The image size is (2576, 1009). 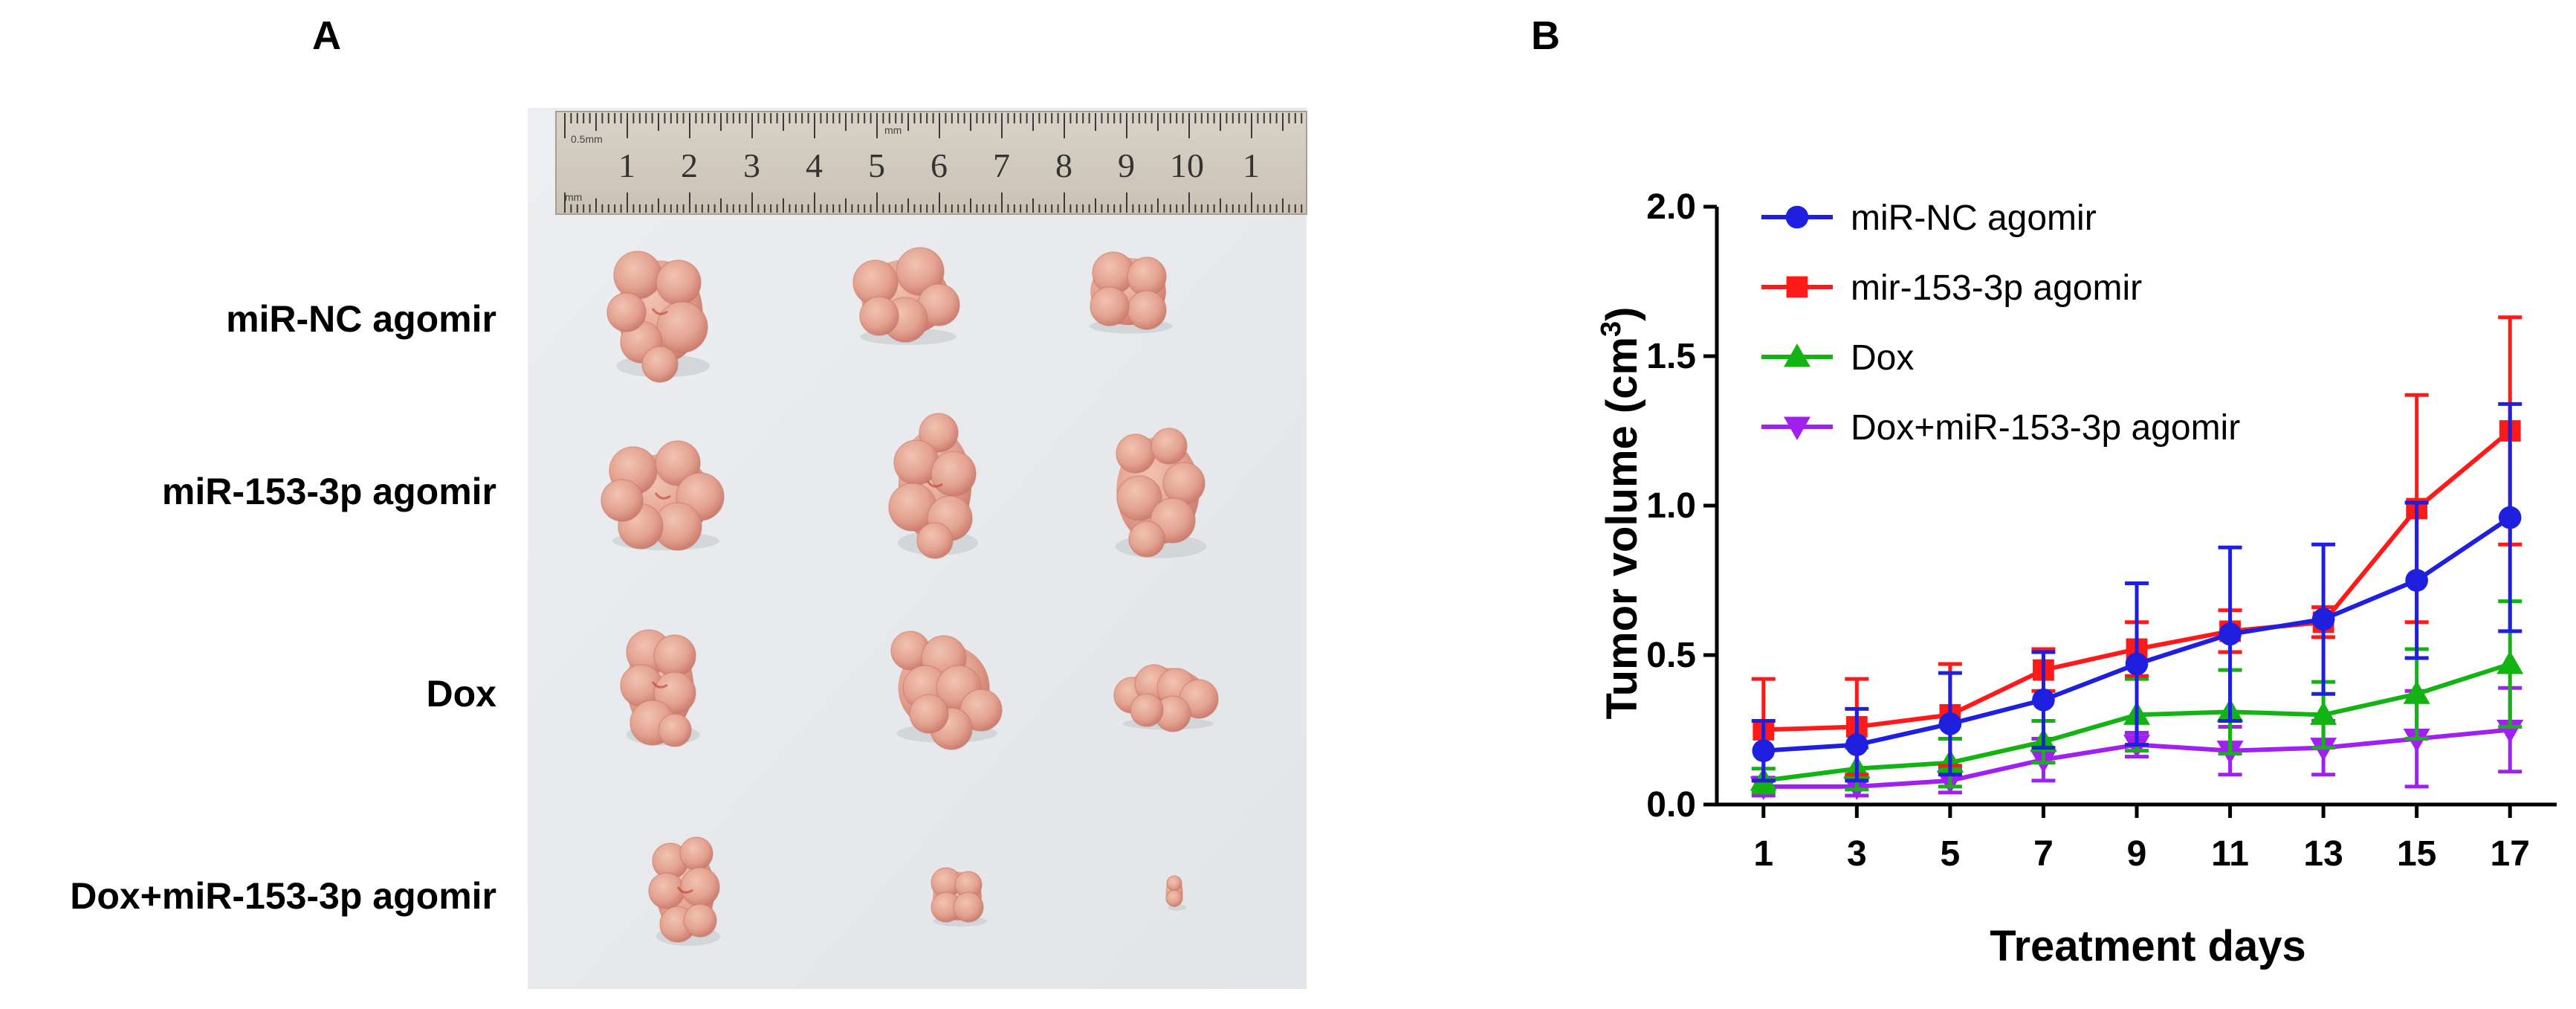 I want to click on x-tick-label: 5, so click(x=1951, y=854).